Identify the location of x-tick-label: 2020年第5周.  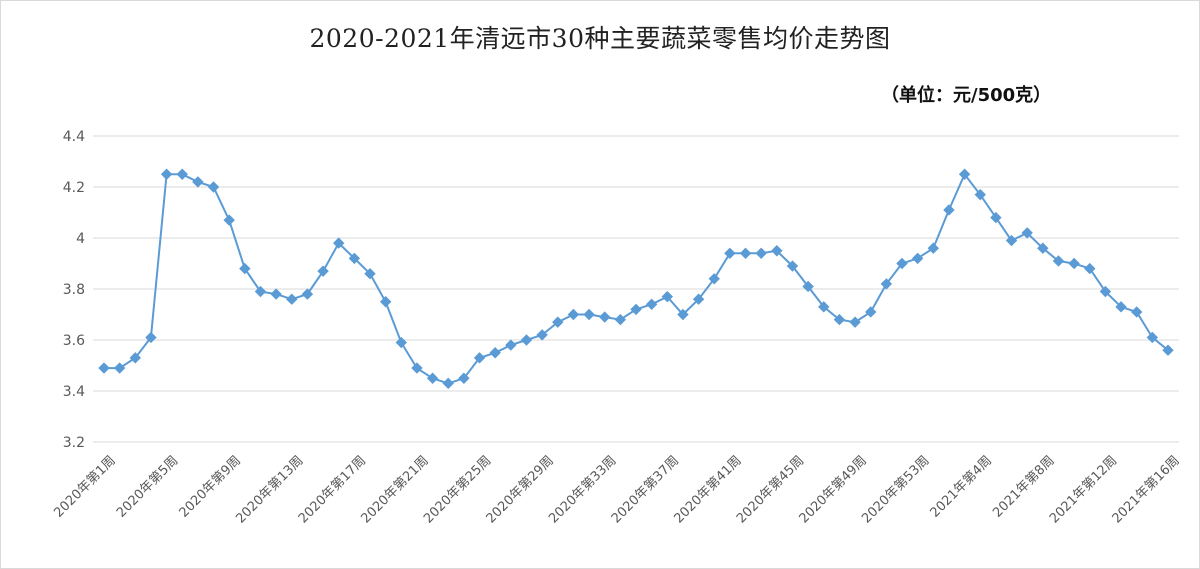
(147, 486).